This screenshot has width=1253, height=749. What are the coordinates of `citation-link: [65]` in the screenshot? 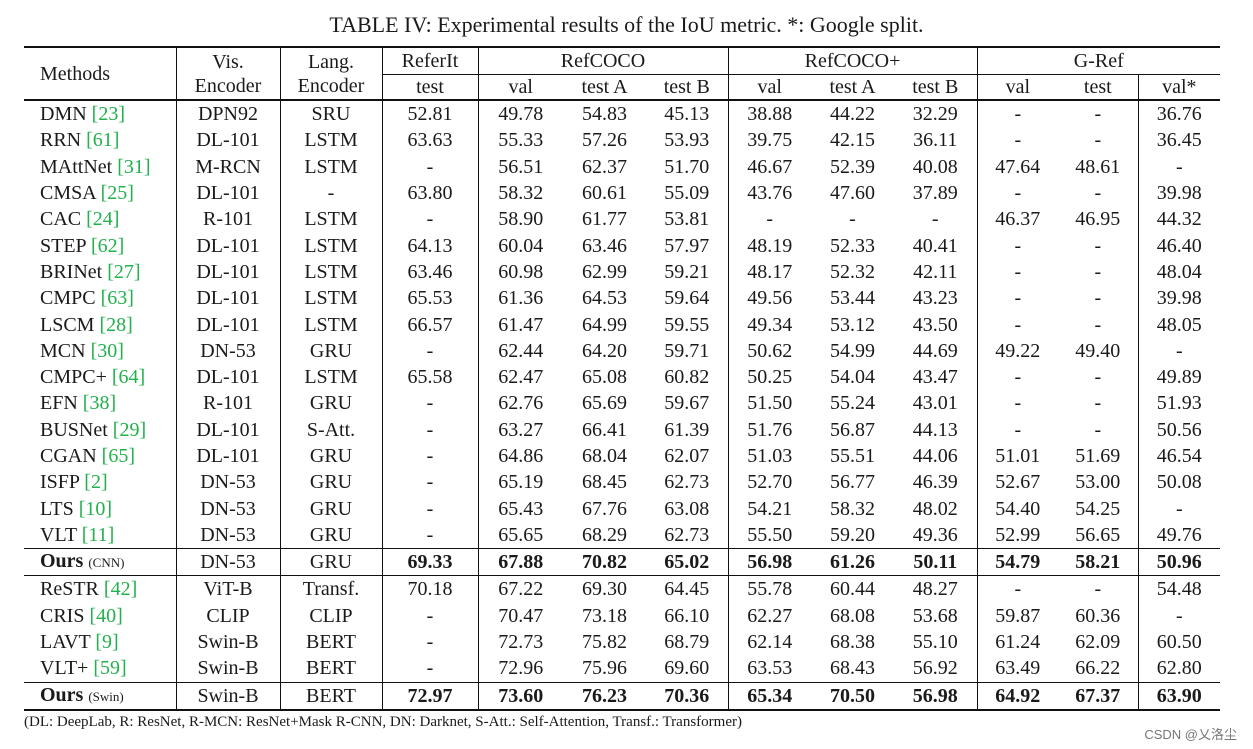 It's located at (118, 456).